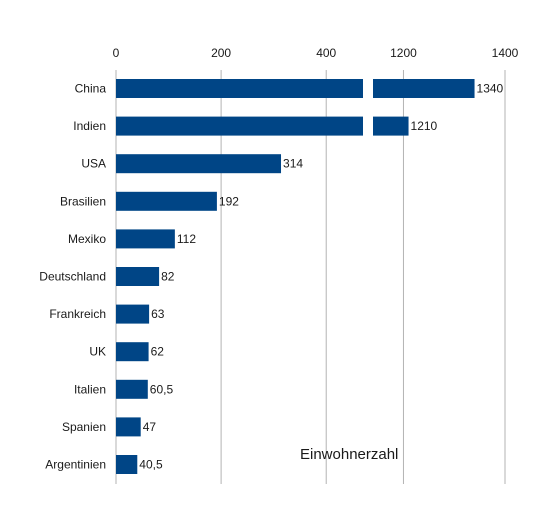 The width and height of the screenshot is (555, 510). What do you see at coordinates (90, 389) in the screenshot?
I see `category-label: Italien` at bounding box center [90, 389].